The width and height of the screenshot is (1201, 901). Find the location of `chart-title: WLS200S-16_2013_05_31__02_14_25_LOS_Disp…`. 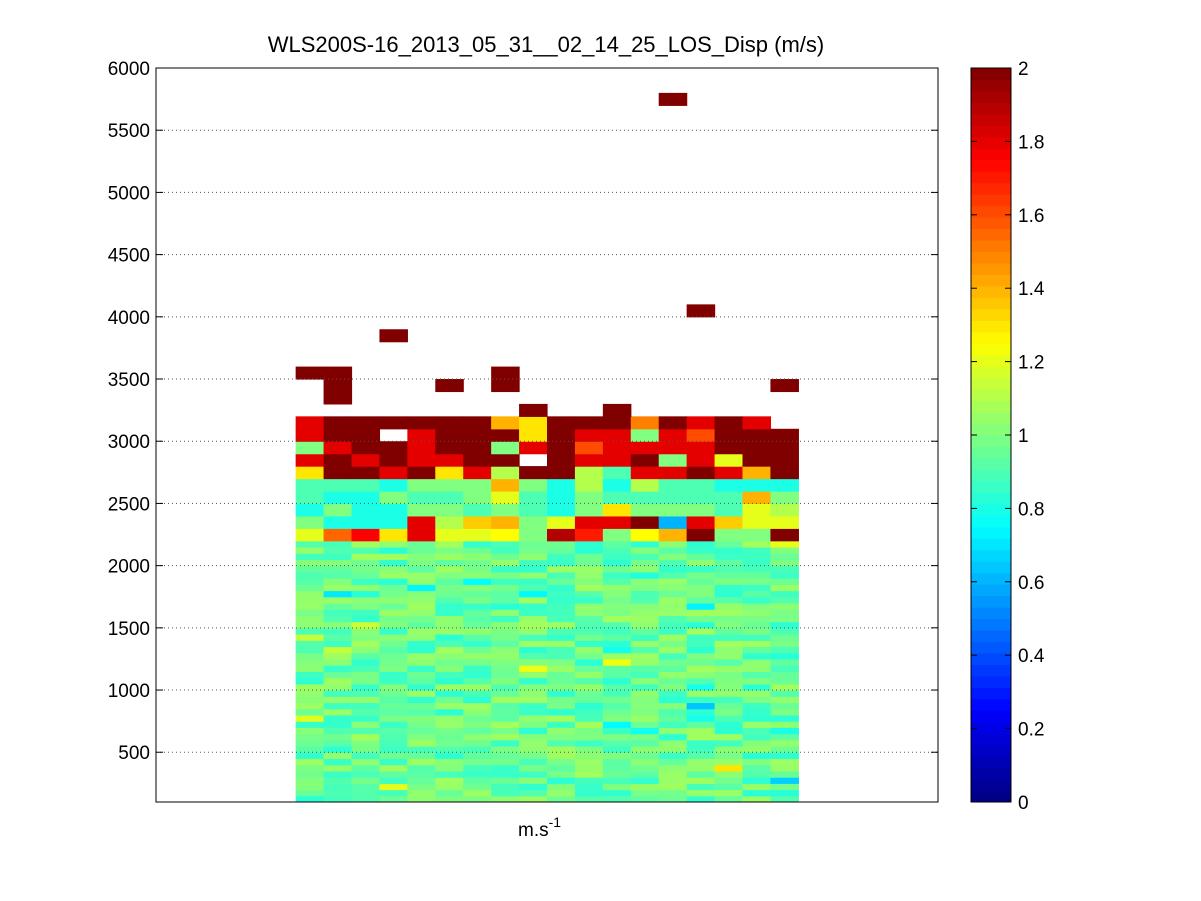

chart-title: WLS200S-16_2013_05_31__02_14_25_LOS_Disp… is located at coordinates (546, 44).